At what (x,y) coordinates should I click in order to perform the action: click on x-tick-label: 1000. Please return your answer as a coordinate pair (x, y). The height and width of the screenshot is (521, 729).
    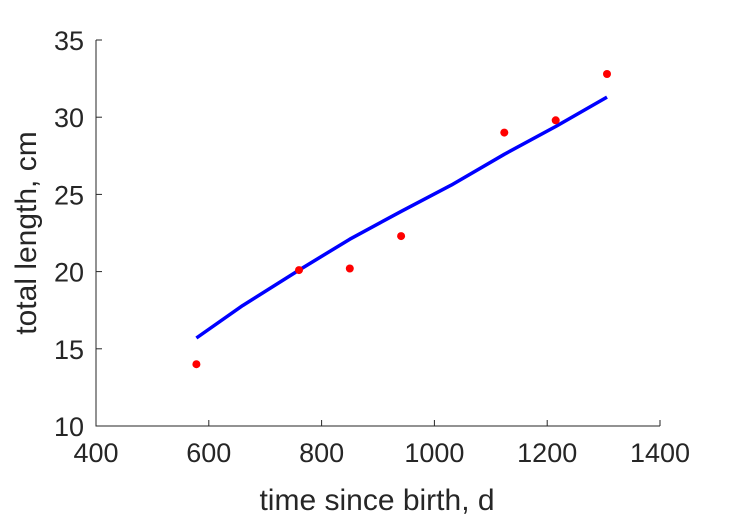
    Looking at the image, I should click on (434, 453).